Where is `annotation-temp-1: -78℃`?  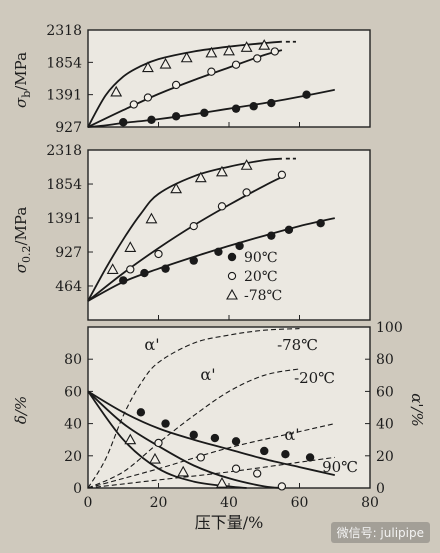 annotation-temp-1: -78℃ is located at coordinates (297, 345).